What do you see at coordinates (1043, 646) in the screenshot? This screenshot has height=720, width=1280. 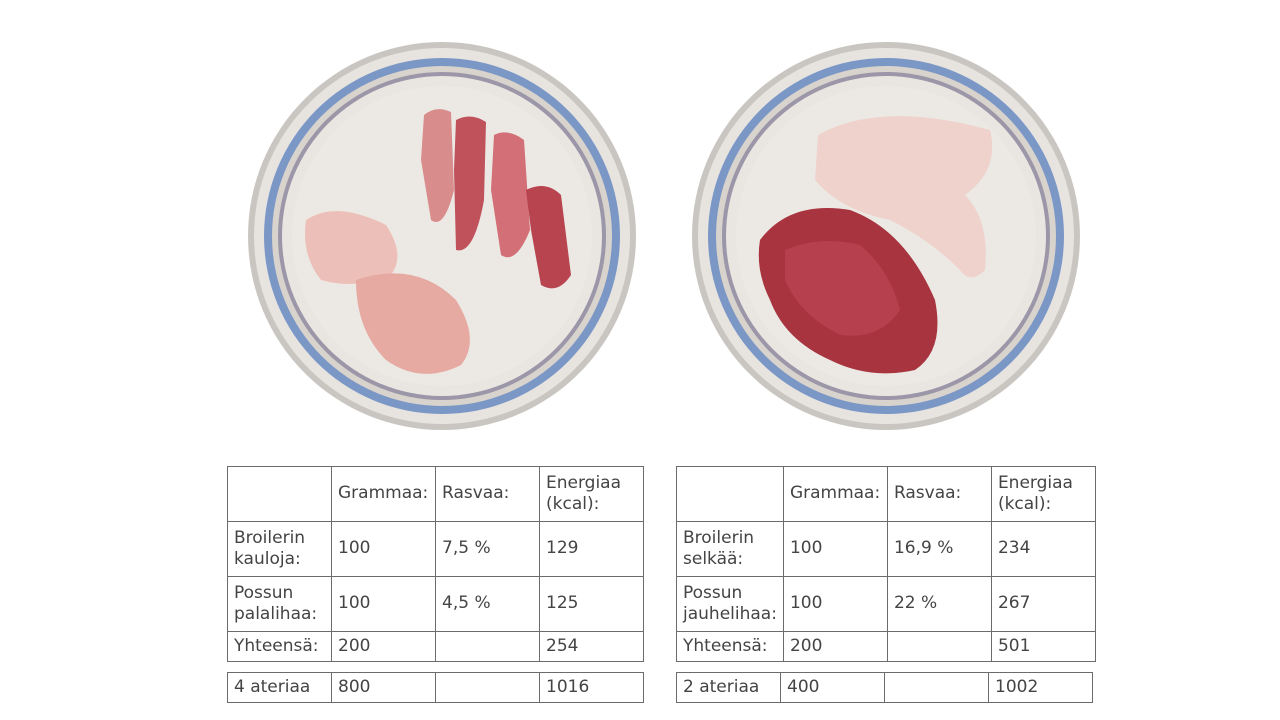 I see `row-kcal: 501` at bounding box center [1043, 646].